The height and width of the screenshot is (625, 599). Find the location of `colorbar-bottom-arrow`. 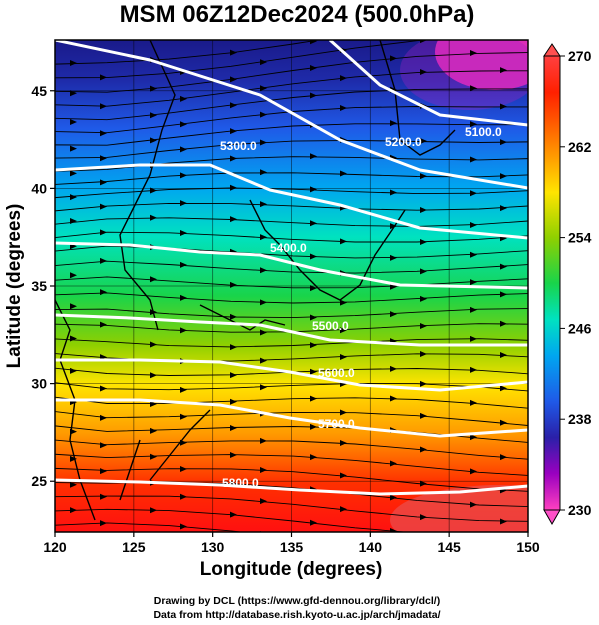

colorbar-bottom-arrow is located at coordinates (552, 517).